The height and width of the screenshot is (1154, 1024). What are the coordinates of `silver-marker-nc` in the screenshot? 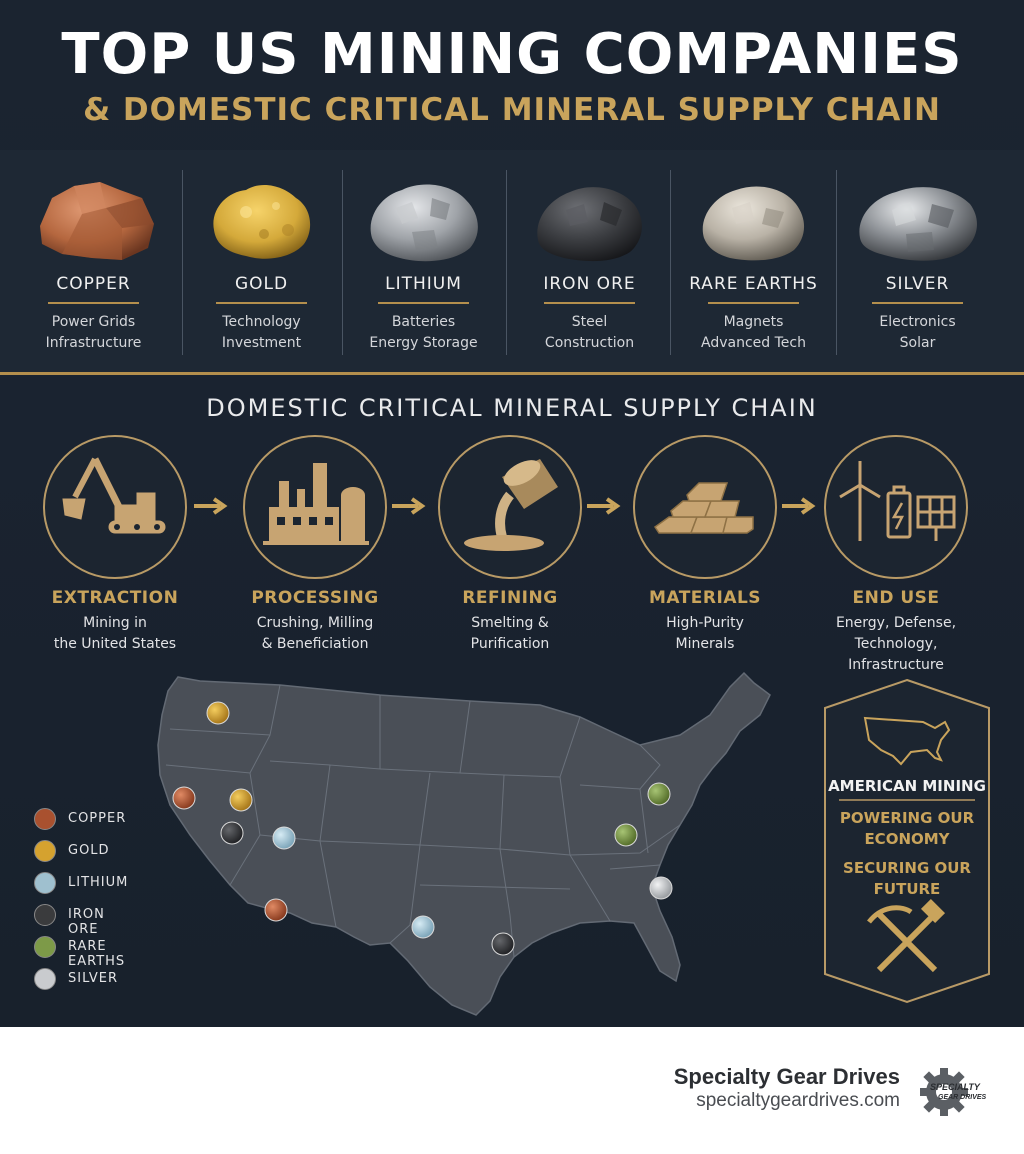 It's located at (661, 888).